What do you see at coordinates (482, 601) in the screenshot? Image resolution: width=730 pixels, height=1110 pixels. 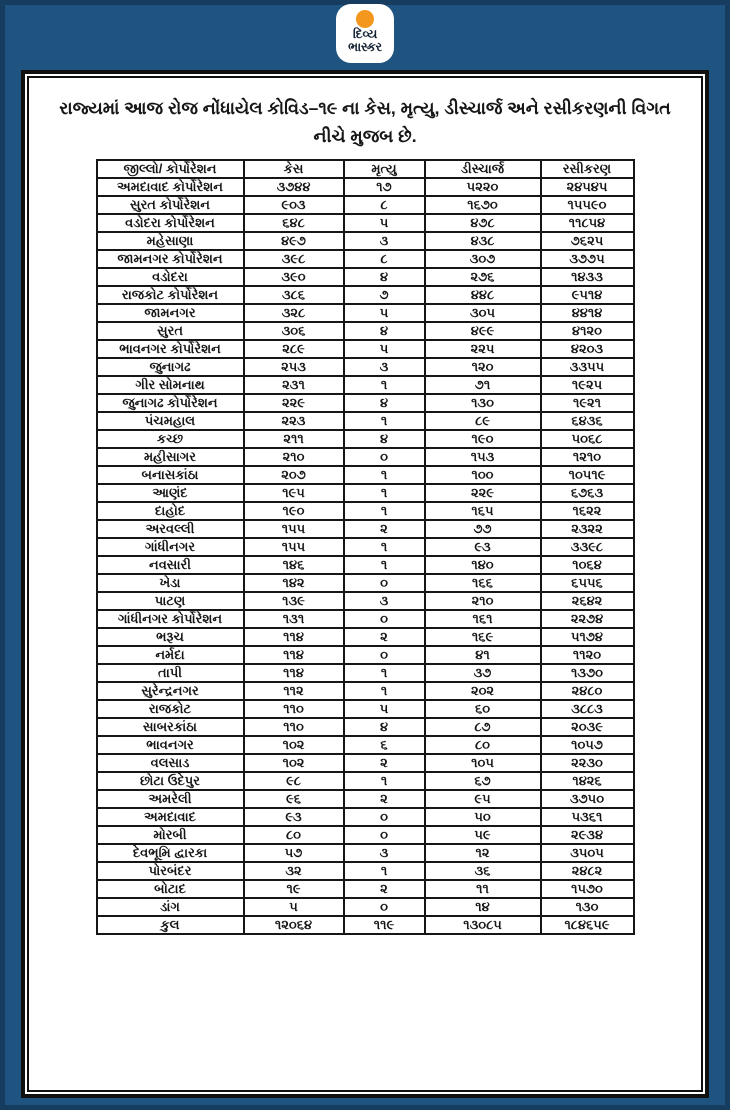 I see `cell-discharged: ૨૧૦` at bounding box center [482, 601].